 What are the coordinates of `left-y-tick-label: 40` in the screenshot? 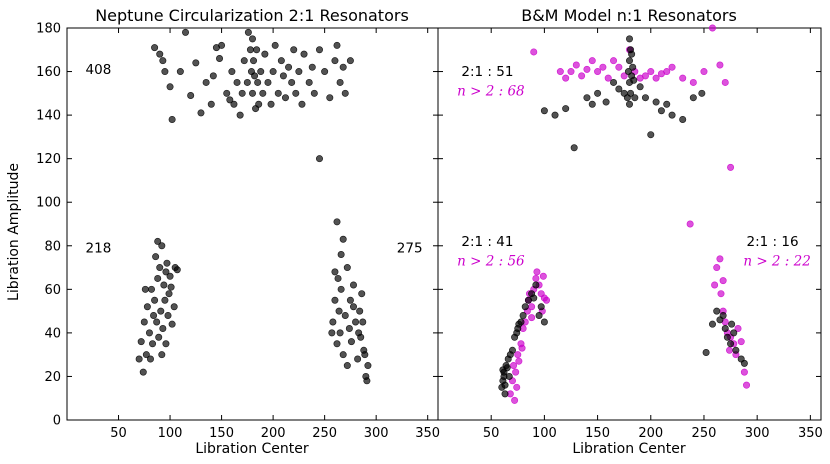 It's located at (52, 333).